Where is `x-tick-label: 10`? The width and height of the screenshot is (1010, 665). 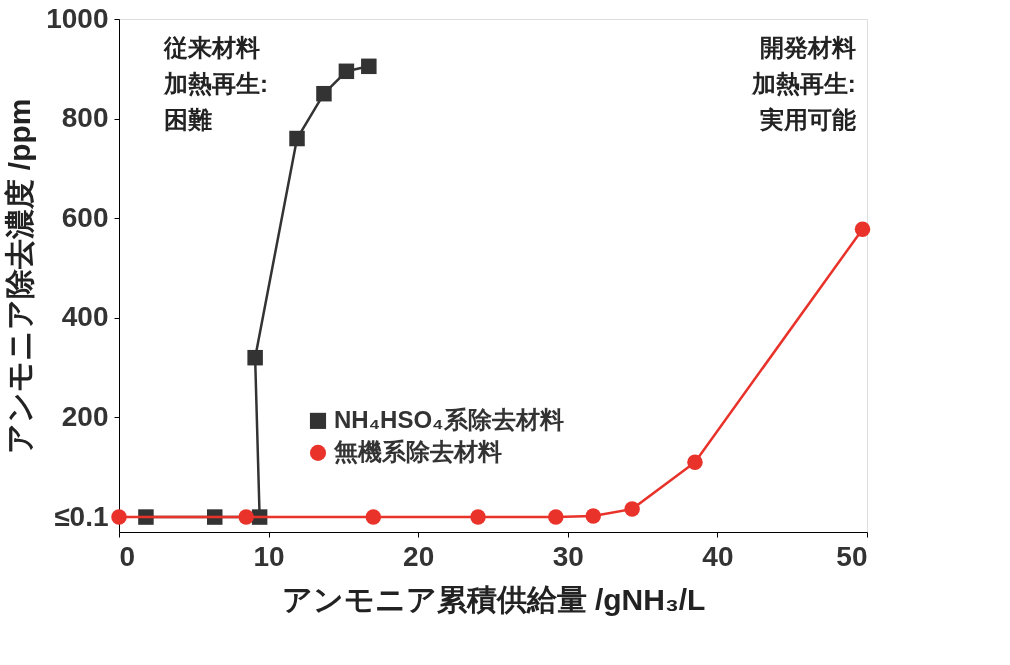 x-tick-label: 10 is located at coordinates (269, 556).